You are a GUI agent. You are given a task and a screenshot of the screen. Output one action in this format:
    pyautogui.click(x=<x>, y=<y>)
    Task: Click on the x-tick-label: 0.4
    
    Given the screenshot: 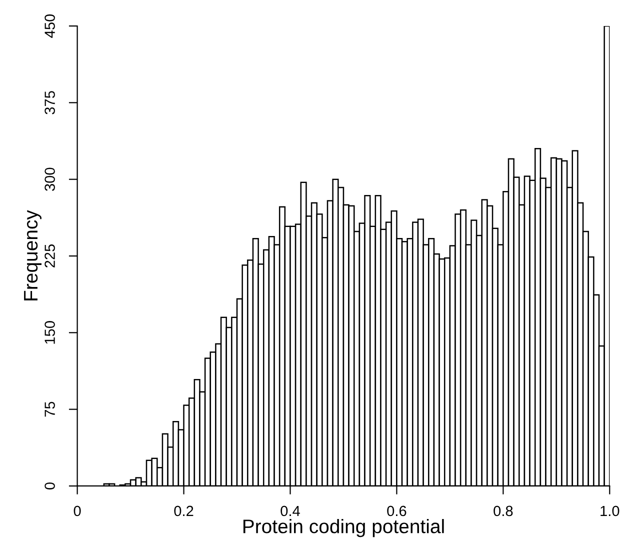 What is the action you would take?
    pyautogui.click(x=290, y=511)
    